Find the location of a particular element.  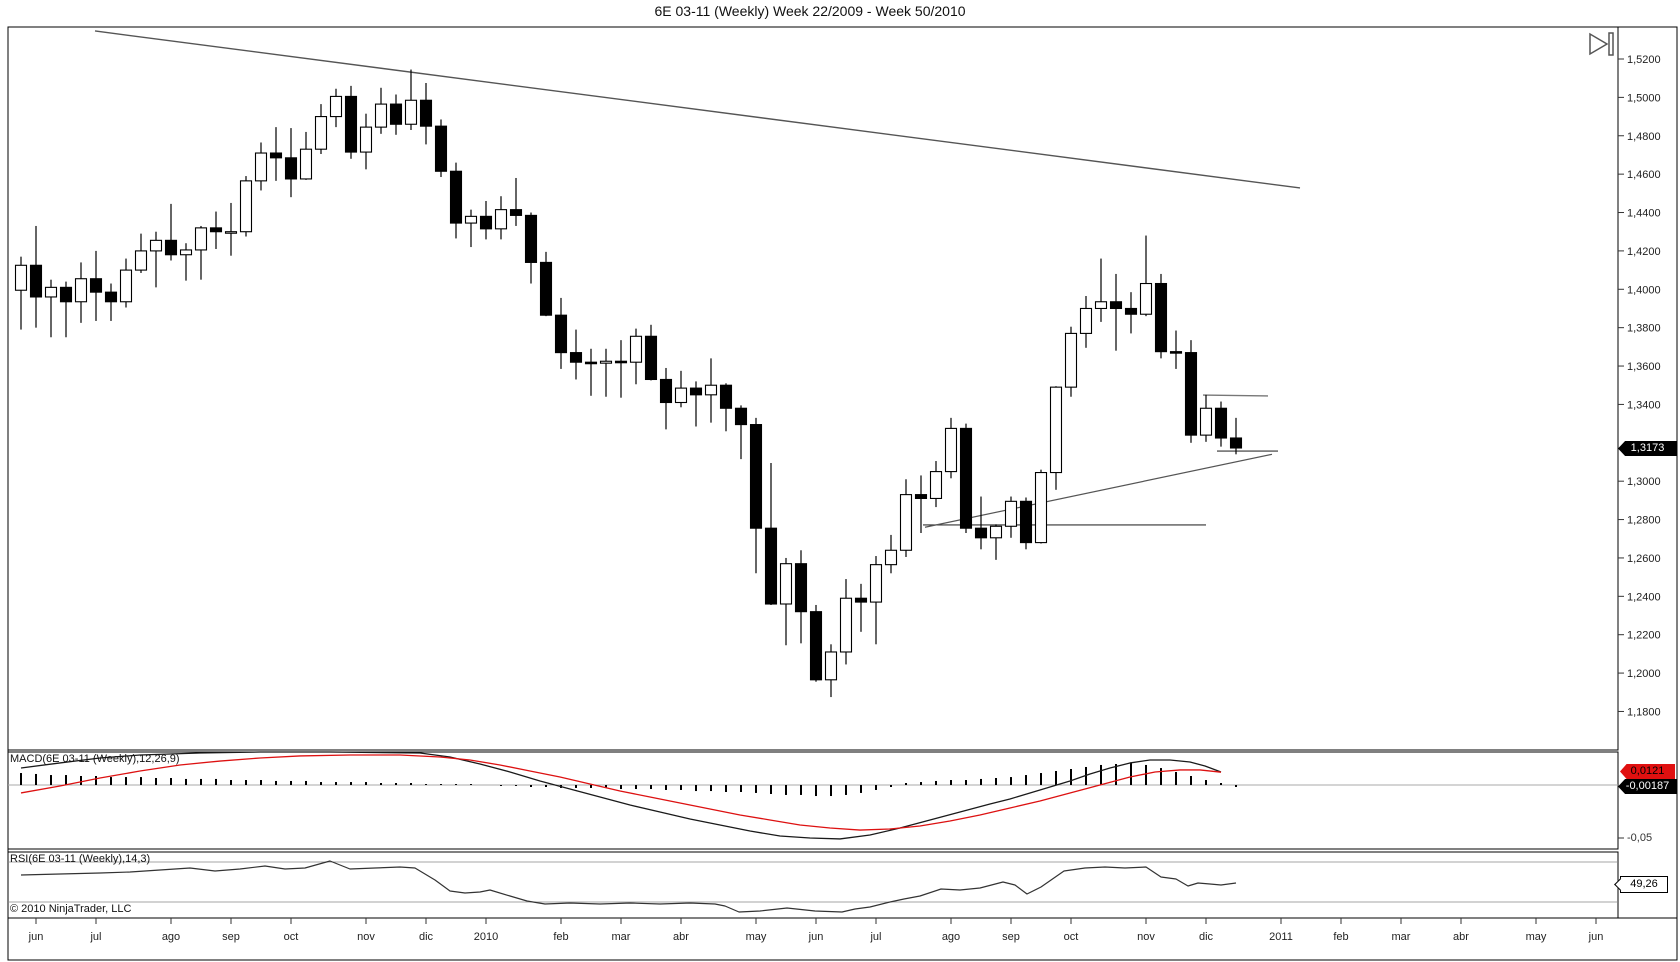

svg-text: 1,5200 is located at coordinates (1644, 60).